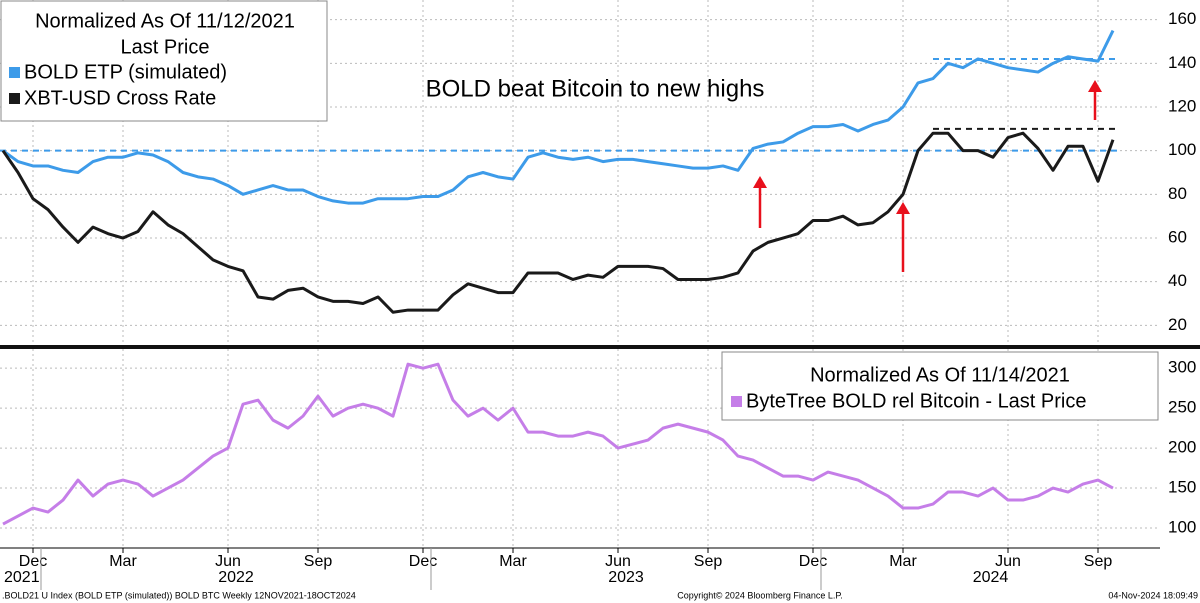 The image size is (1200, 603). I want to click on y-tick-label: 300, so click(1182, 367).